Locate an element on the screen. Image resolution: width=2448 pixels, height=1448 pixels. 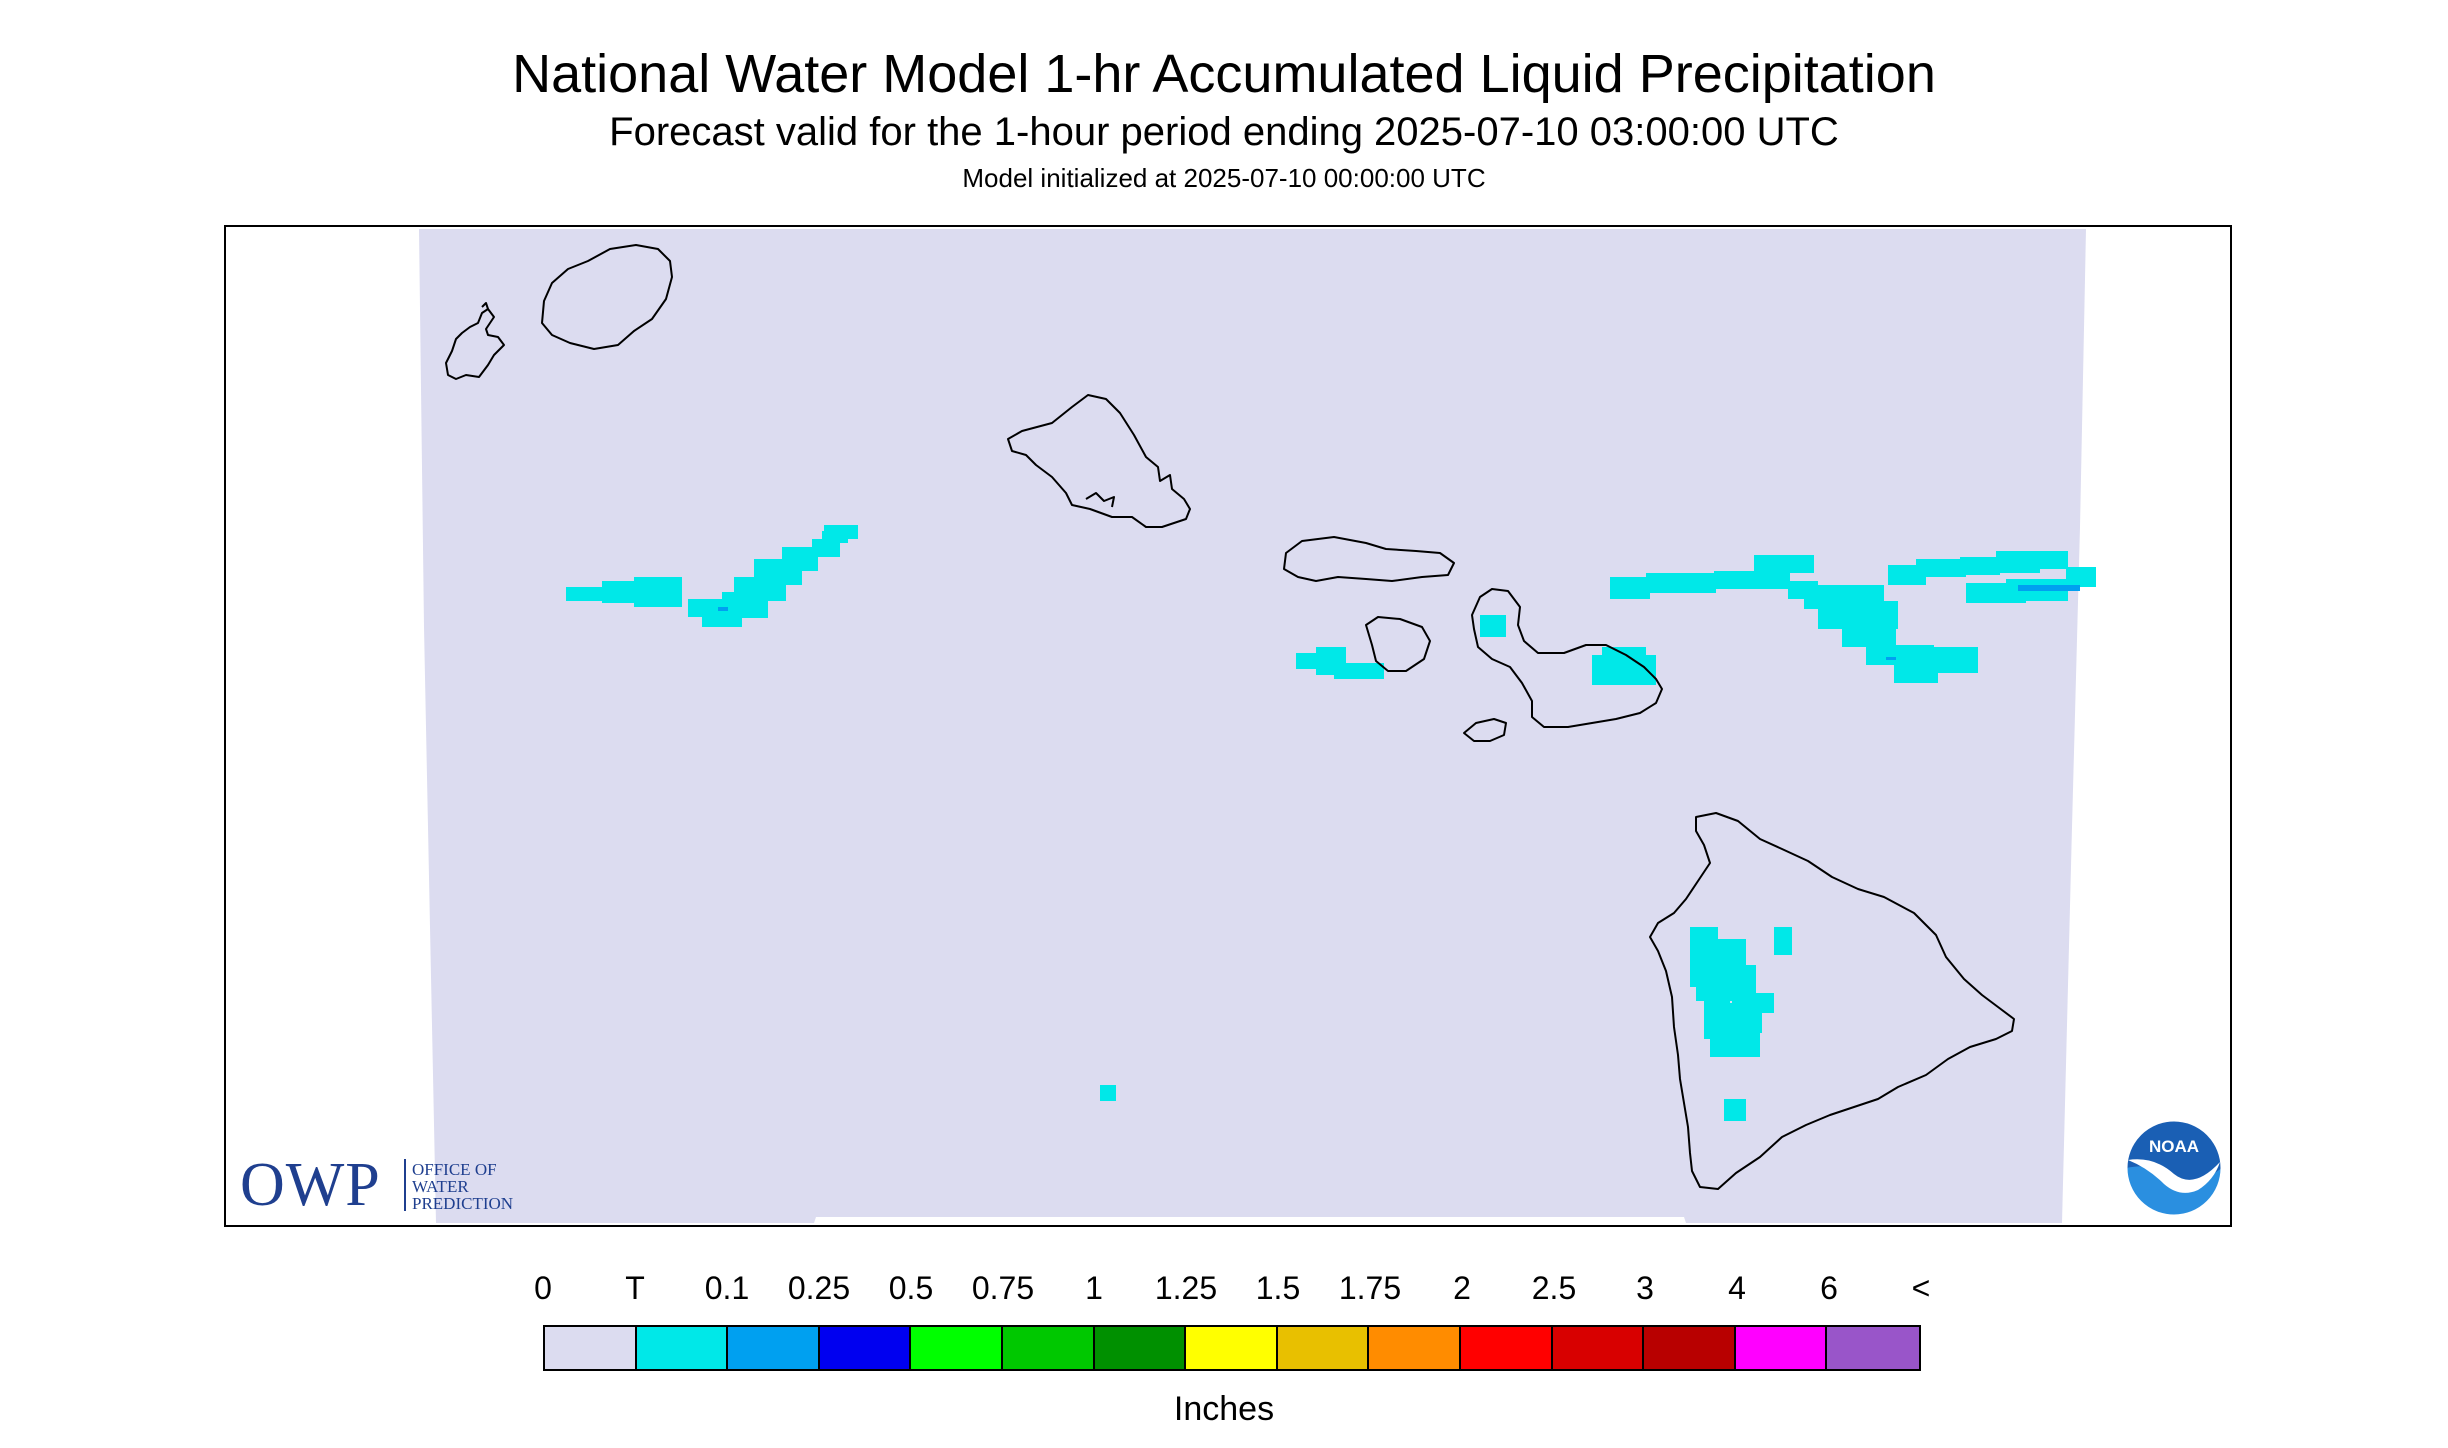
legend-unit: Inches is located at coordinates (1224, 1409).